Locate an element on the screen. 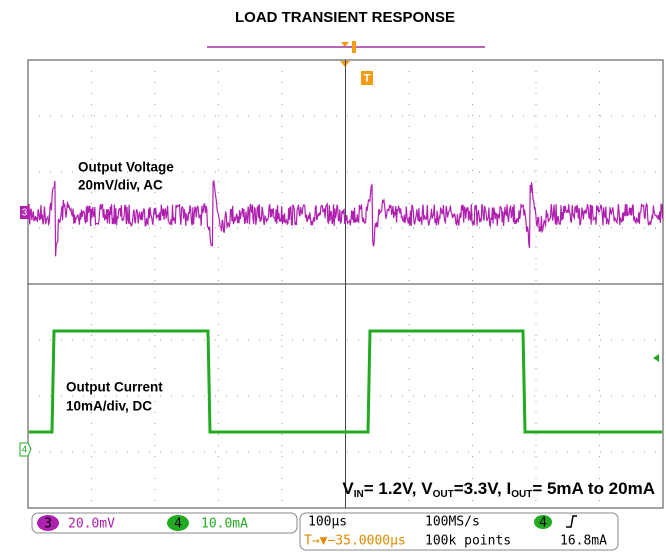 The image size is (666, 552). cond-sub: IN is located at coordinates (359, 494).